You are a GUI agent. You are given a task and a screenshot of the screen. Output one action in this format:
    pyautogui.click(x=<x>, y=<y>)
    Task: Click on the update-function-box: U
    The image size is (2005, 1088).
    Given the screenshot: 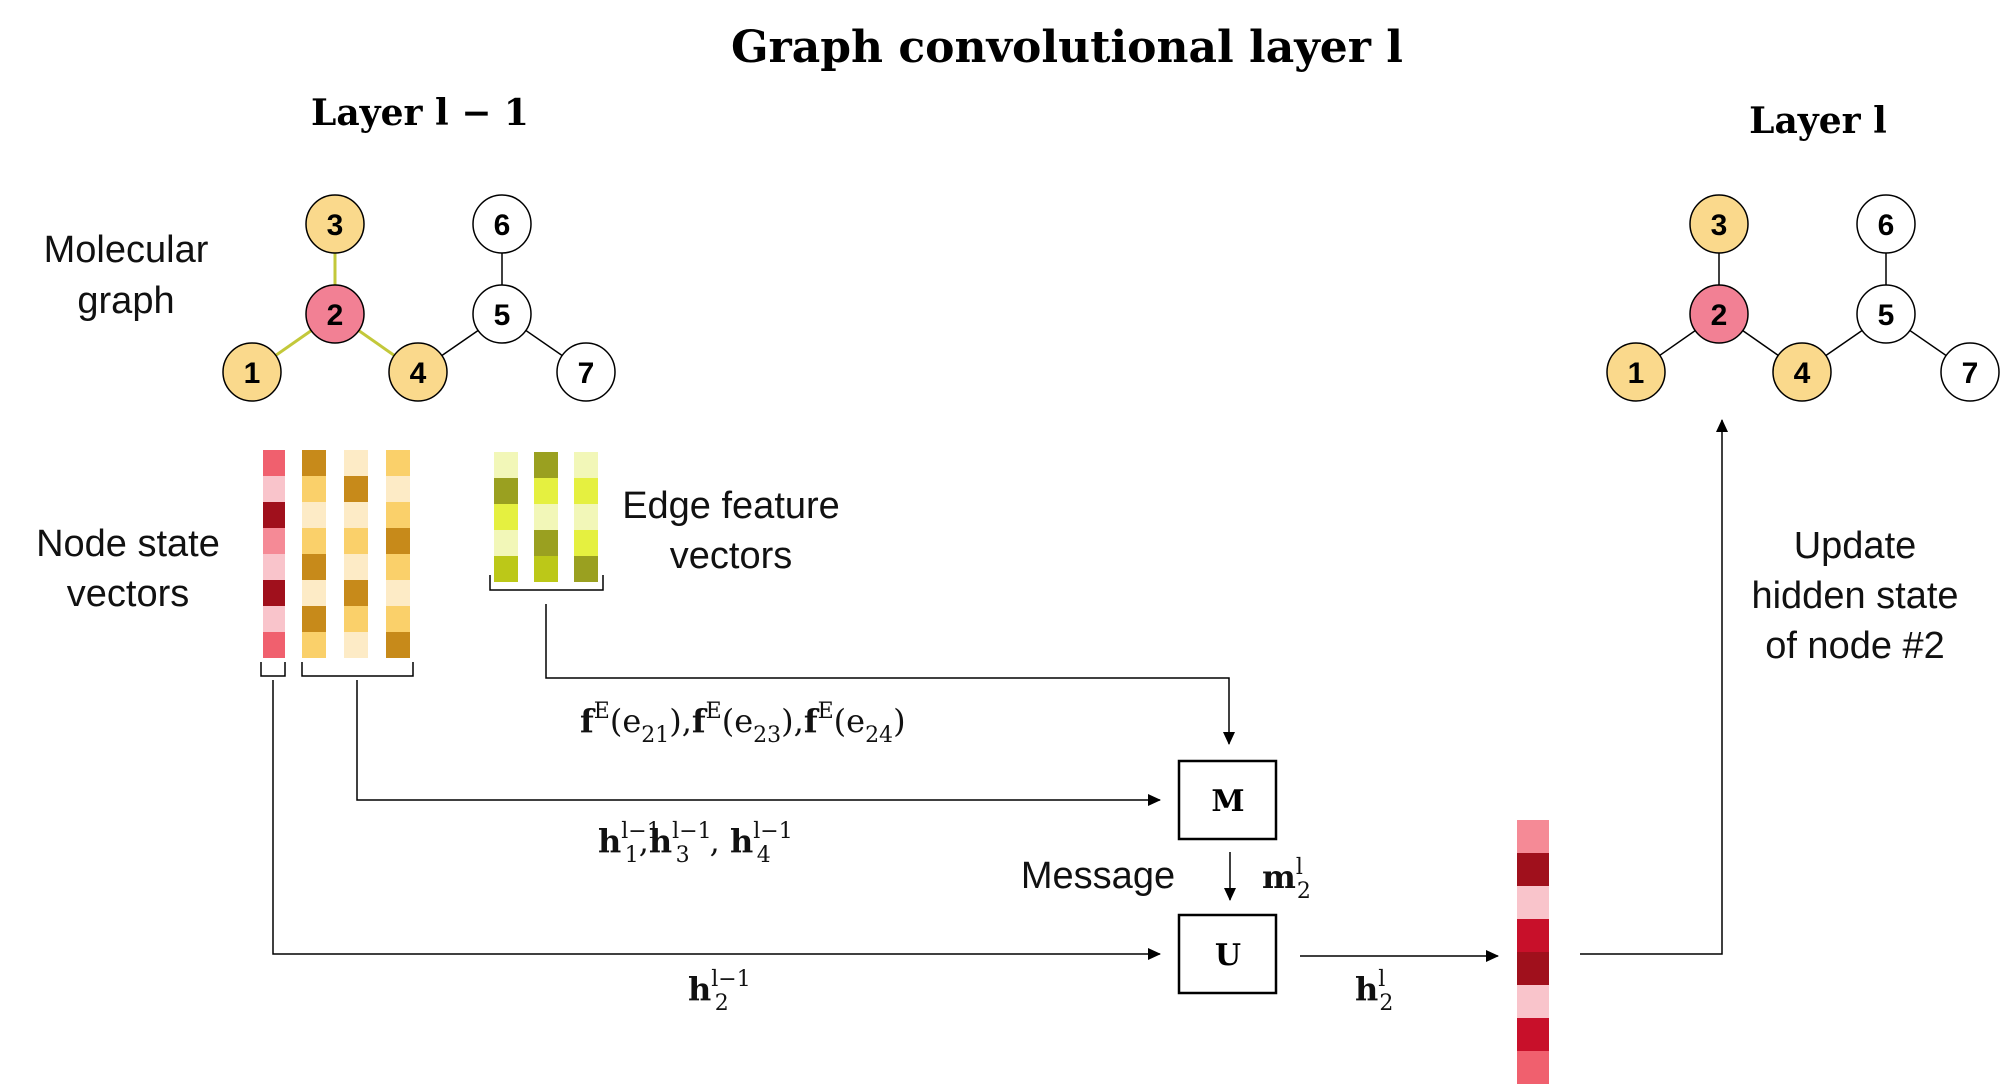 What is the action you would take?
    pyautogui.click(x=1227, y=954)
    